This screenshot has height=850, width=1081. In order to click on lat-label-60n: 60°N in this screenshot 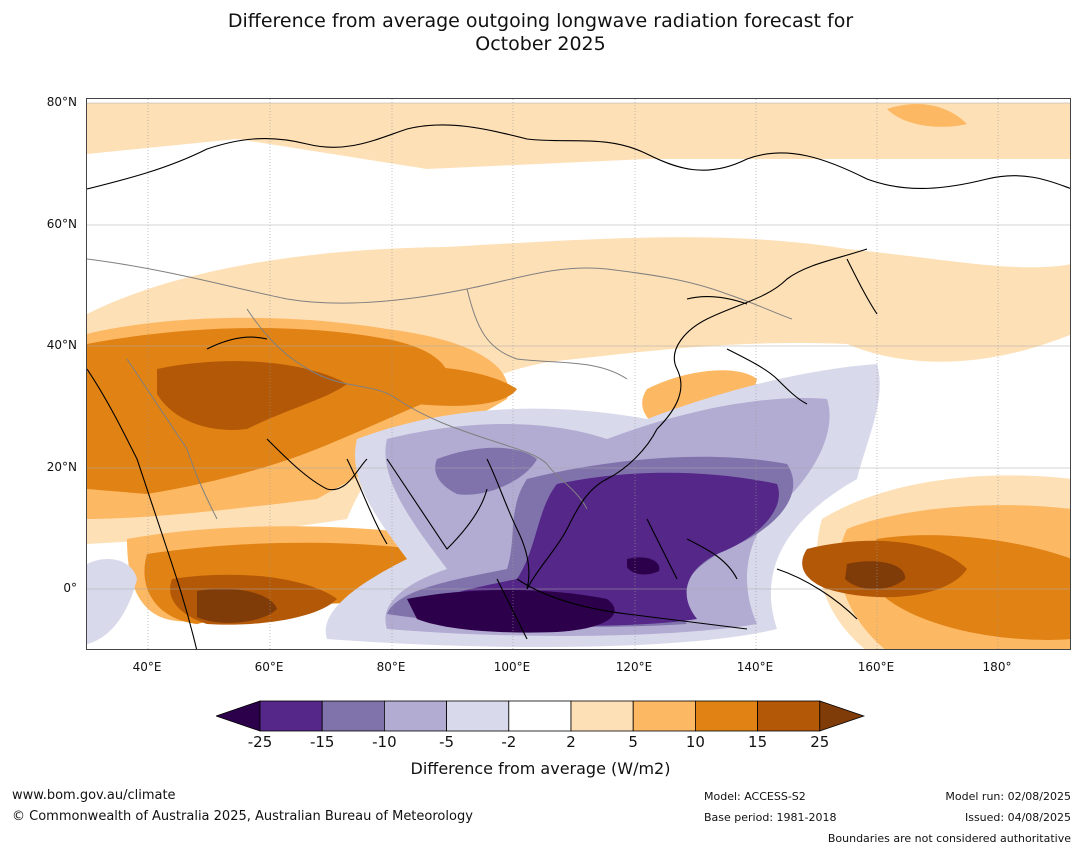, I will do `click(61, 224)`.